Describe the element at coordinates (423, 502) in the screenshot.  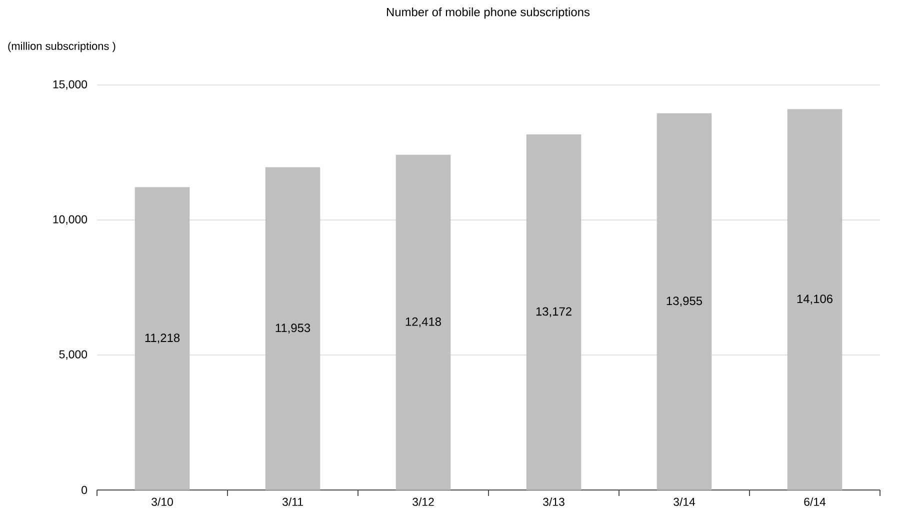
I see `x-tick-label: 3/12` at that location.